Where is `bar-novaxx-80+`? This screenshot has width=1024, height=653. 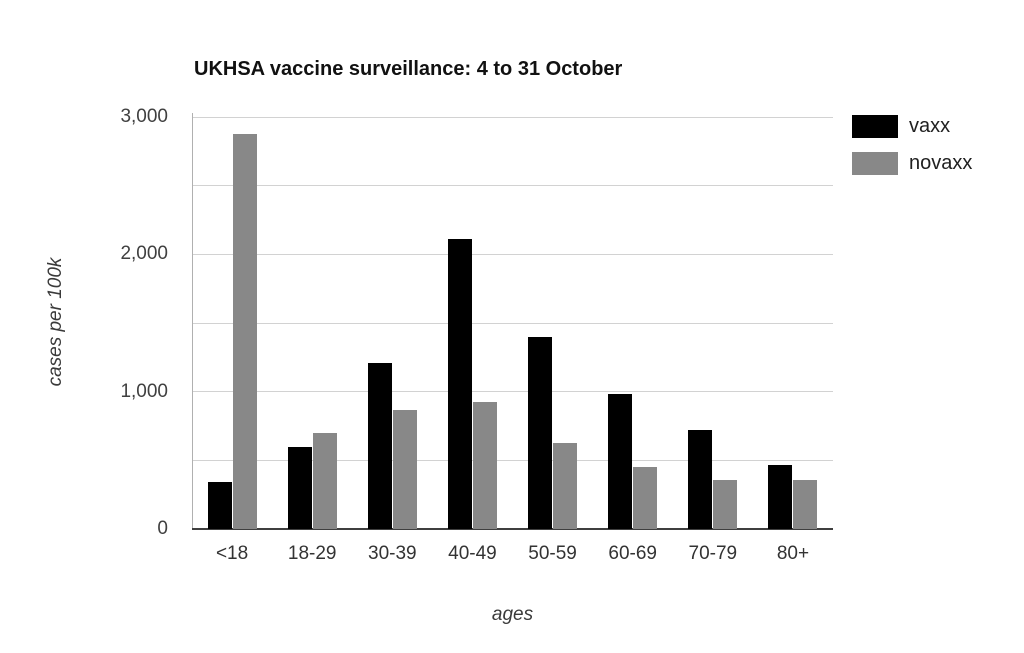 bar-novaxx-80+ is located at coordinates (805, 504).